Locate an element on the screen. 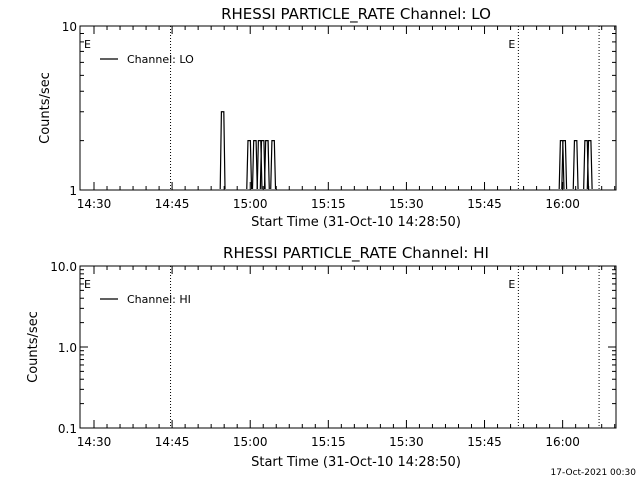  y-tick-label: 1.0 is located at coordinates (67, 348).